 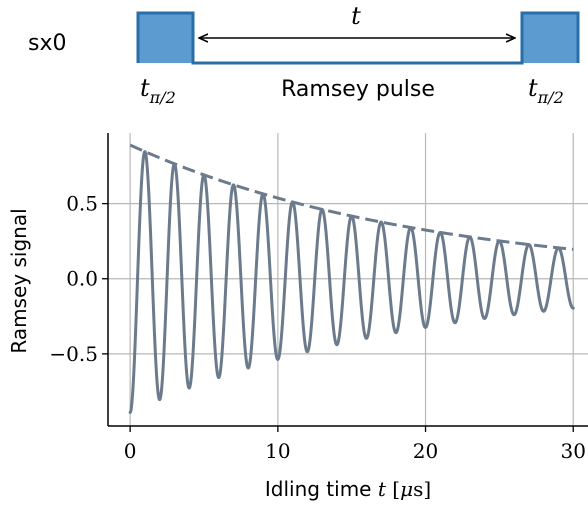 What do you see at coordinates (358, 89) in the screenshot?
I see `center-label: Ramsey pulse` at bounding box center [358, 89].